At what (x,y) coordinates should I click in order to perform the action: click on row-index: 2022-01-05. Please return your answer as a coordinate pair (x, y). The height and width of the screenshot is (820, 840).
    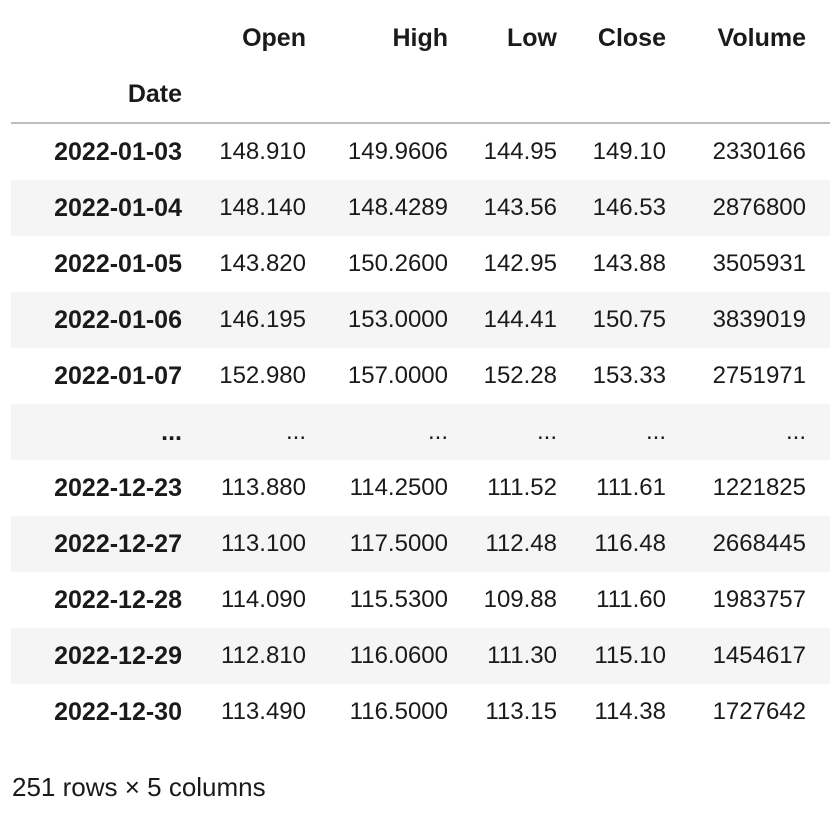
    Looking at the image, I should click on (118, 263).